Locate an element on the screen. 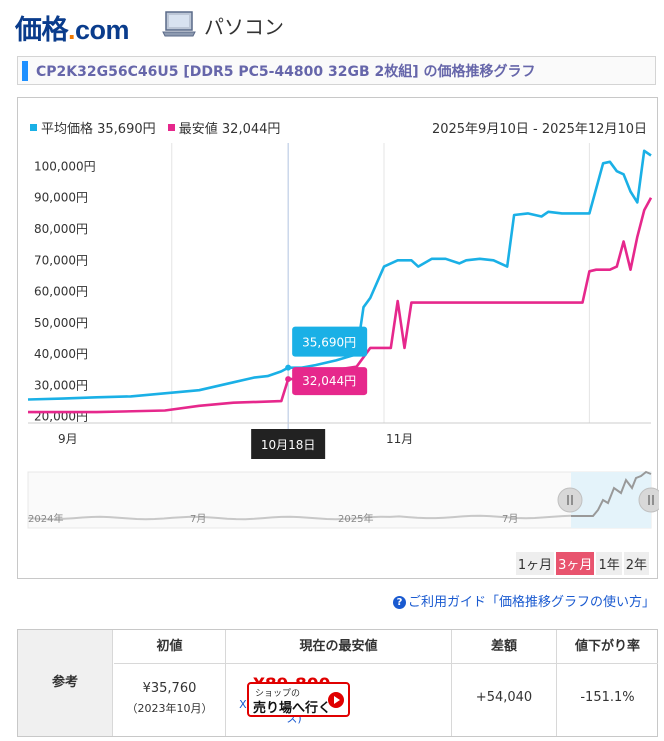 This screenshot has height=741, width=664. legend-item-lowest: 最安値 32,044円 is located at coordinates (224, 129).